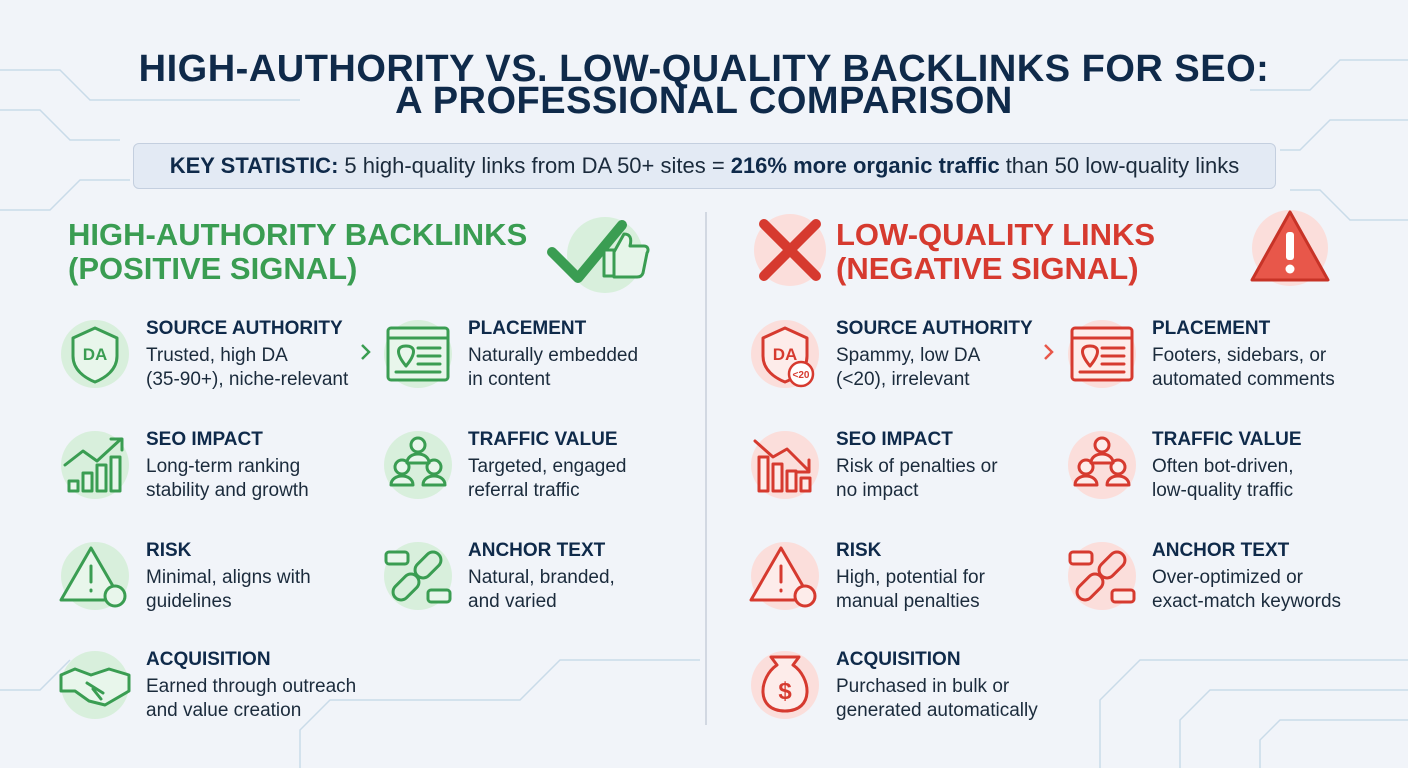 This screenshot has width=1408, height=768. What do you see at coordinates (937, 710) in the screenshot?
I see `item-text: generated automatically` at bounding box center [937, 710].